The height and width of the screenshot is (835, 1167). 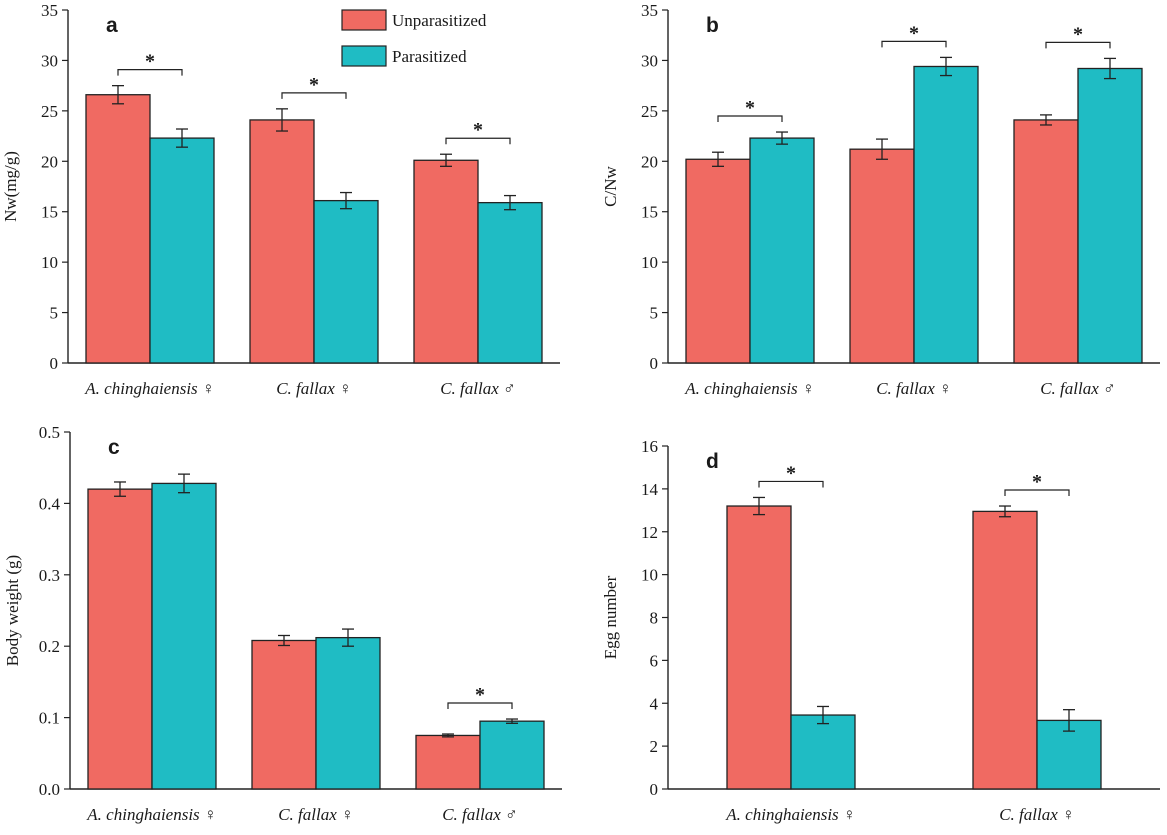 What do you see at coordinates (649, 532) in the screenshot?
I see `y-tick-label: 12` at bounding box center [649, 532].